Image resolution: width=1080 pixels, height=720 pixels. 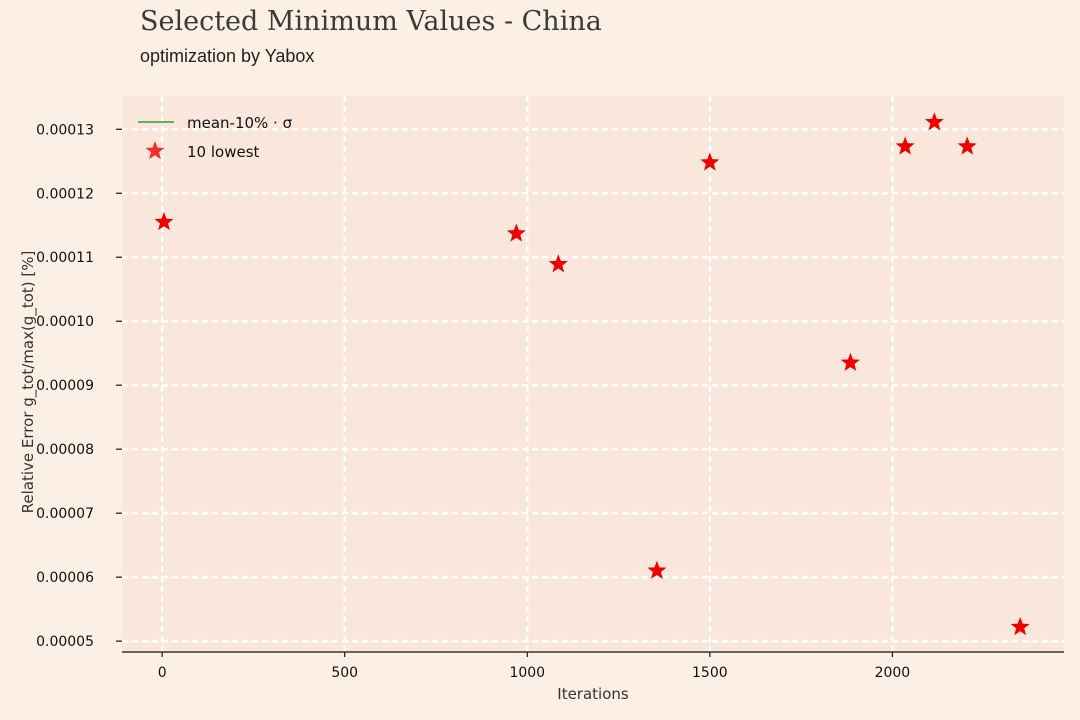 What do you see at coordinates (893, 673) in the screenshot?
I see `x-tick-label: 2000` at bounding box center [893, 673].